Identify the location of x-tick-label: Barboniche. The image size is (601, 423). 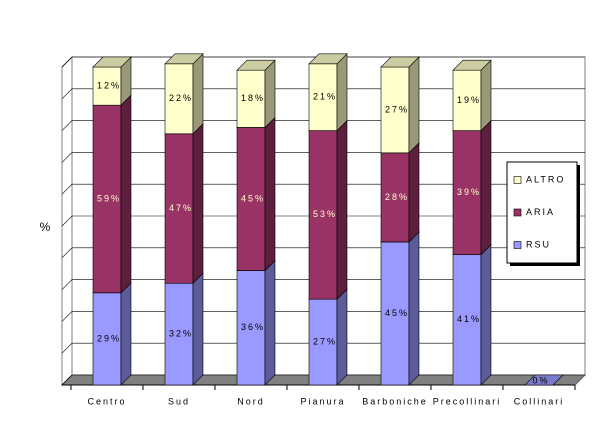
(395, 401).